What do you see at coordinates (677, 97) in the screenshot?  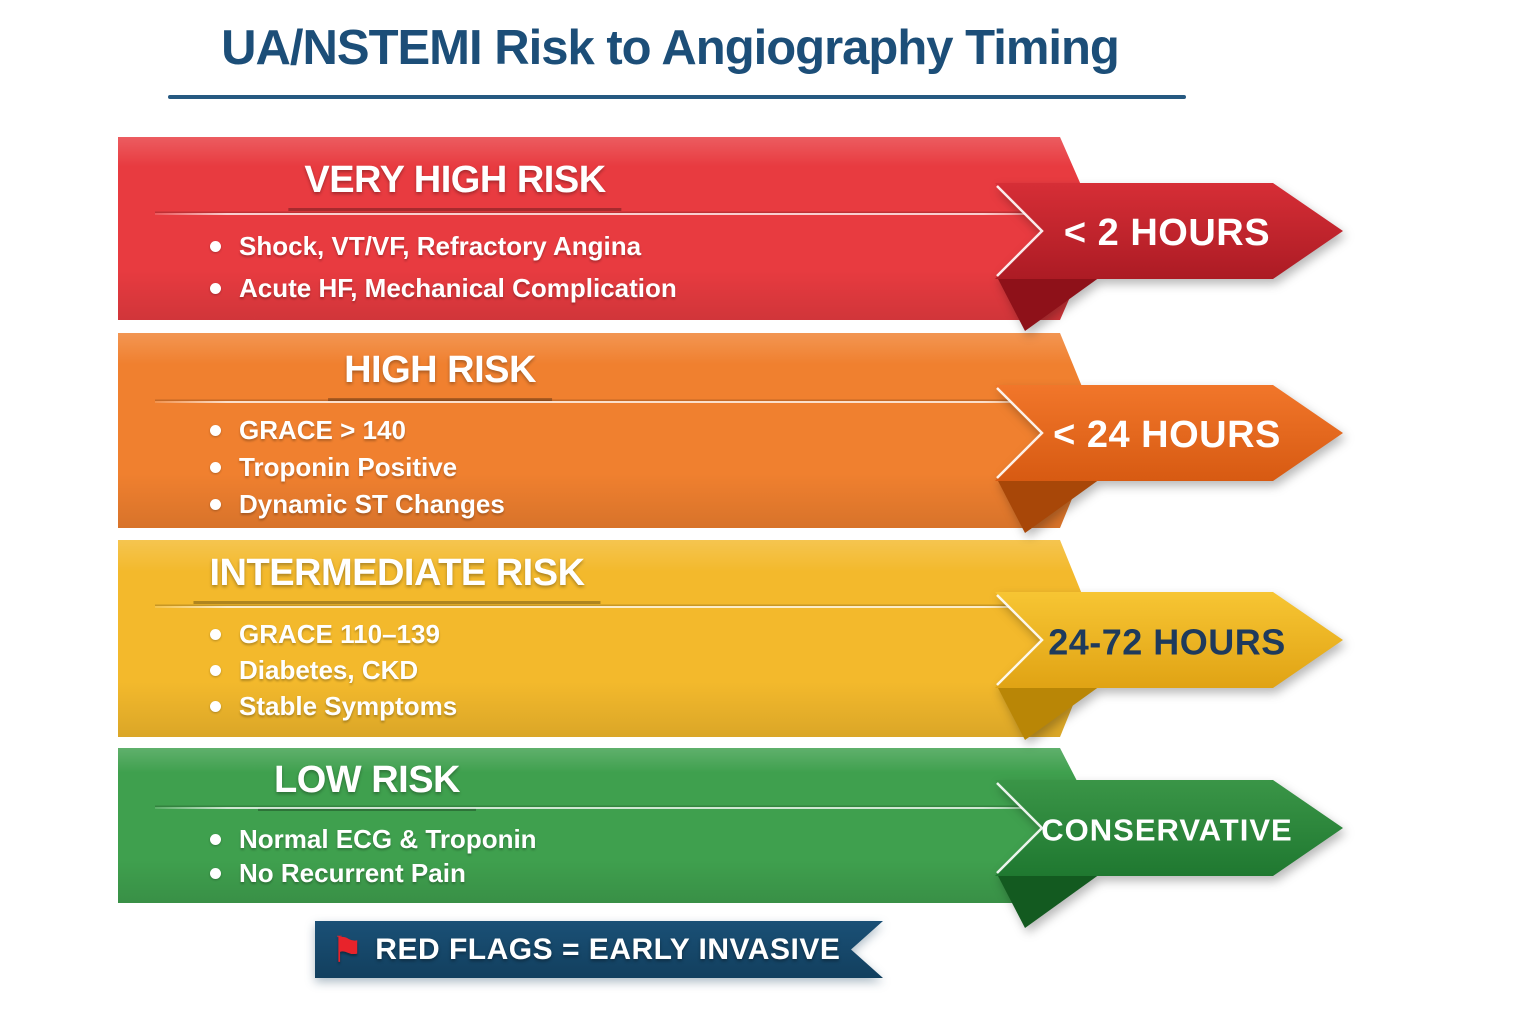 I see `title-underline` at bounding box center [677, 97].